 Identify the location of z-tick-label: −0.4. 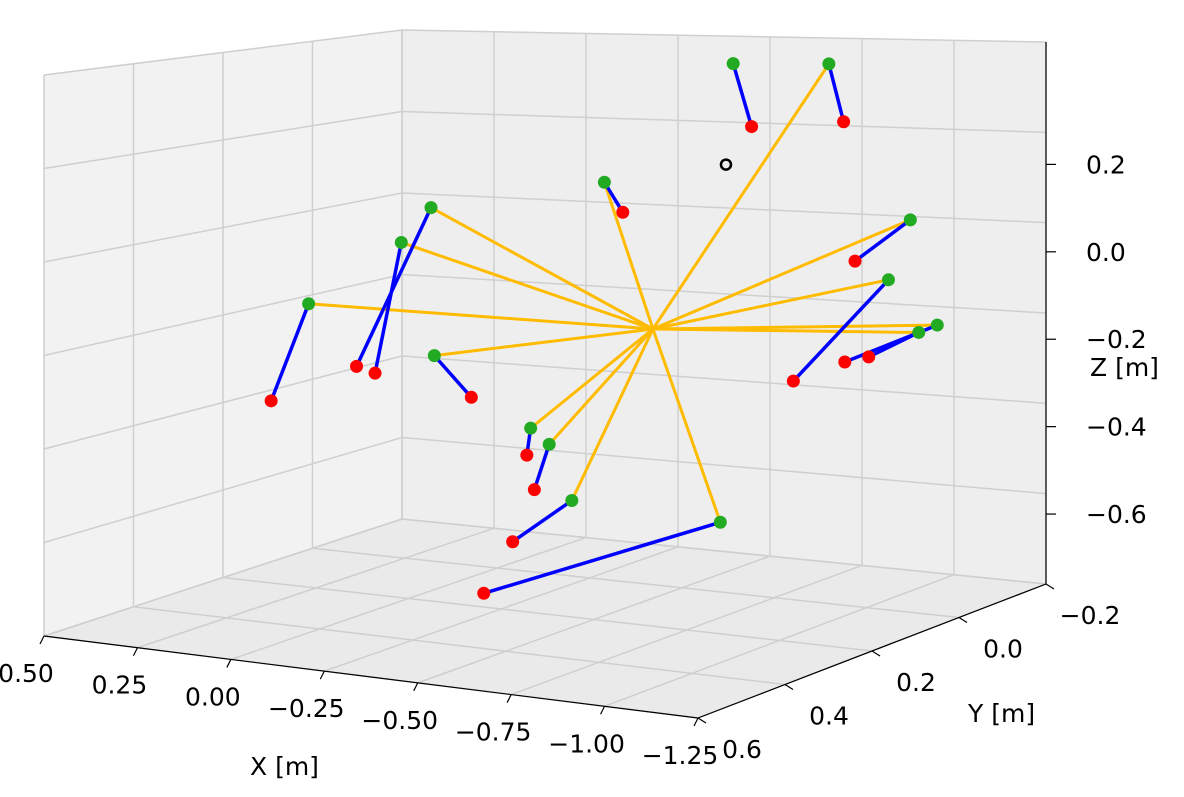
(1116, 427).